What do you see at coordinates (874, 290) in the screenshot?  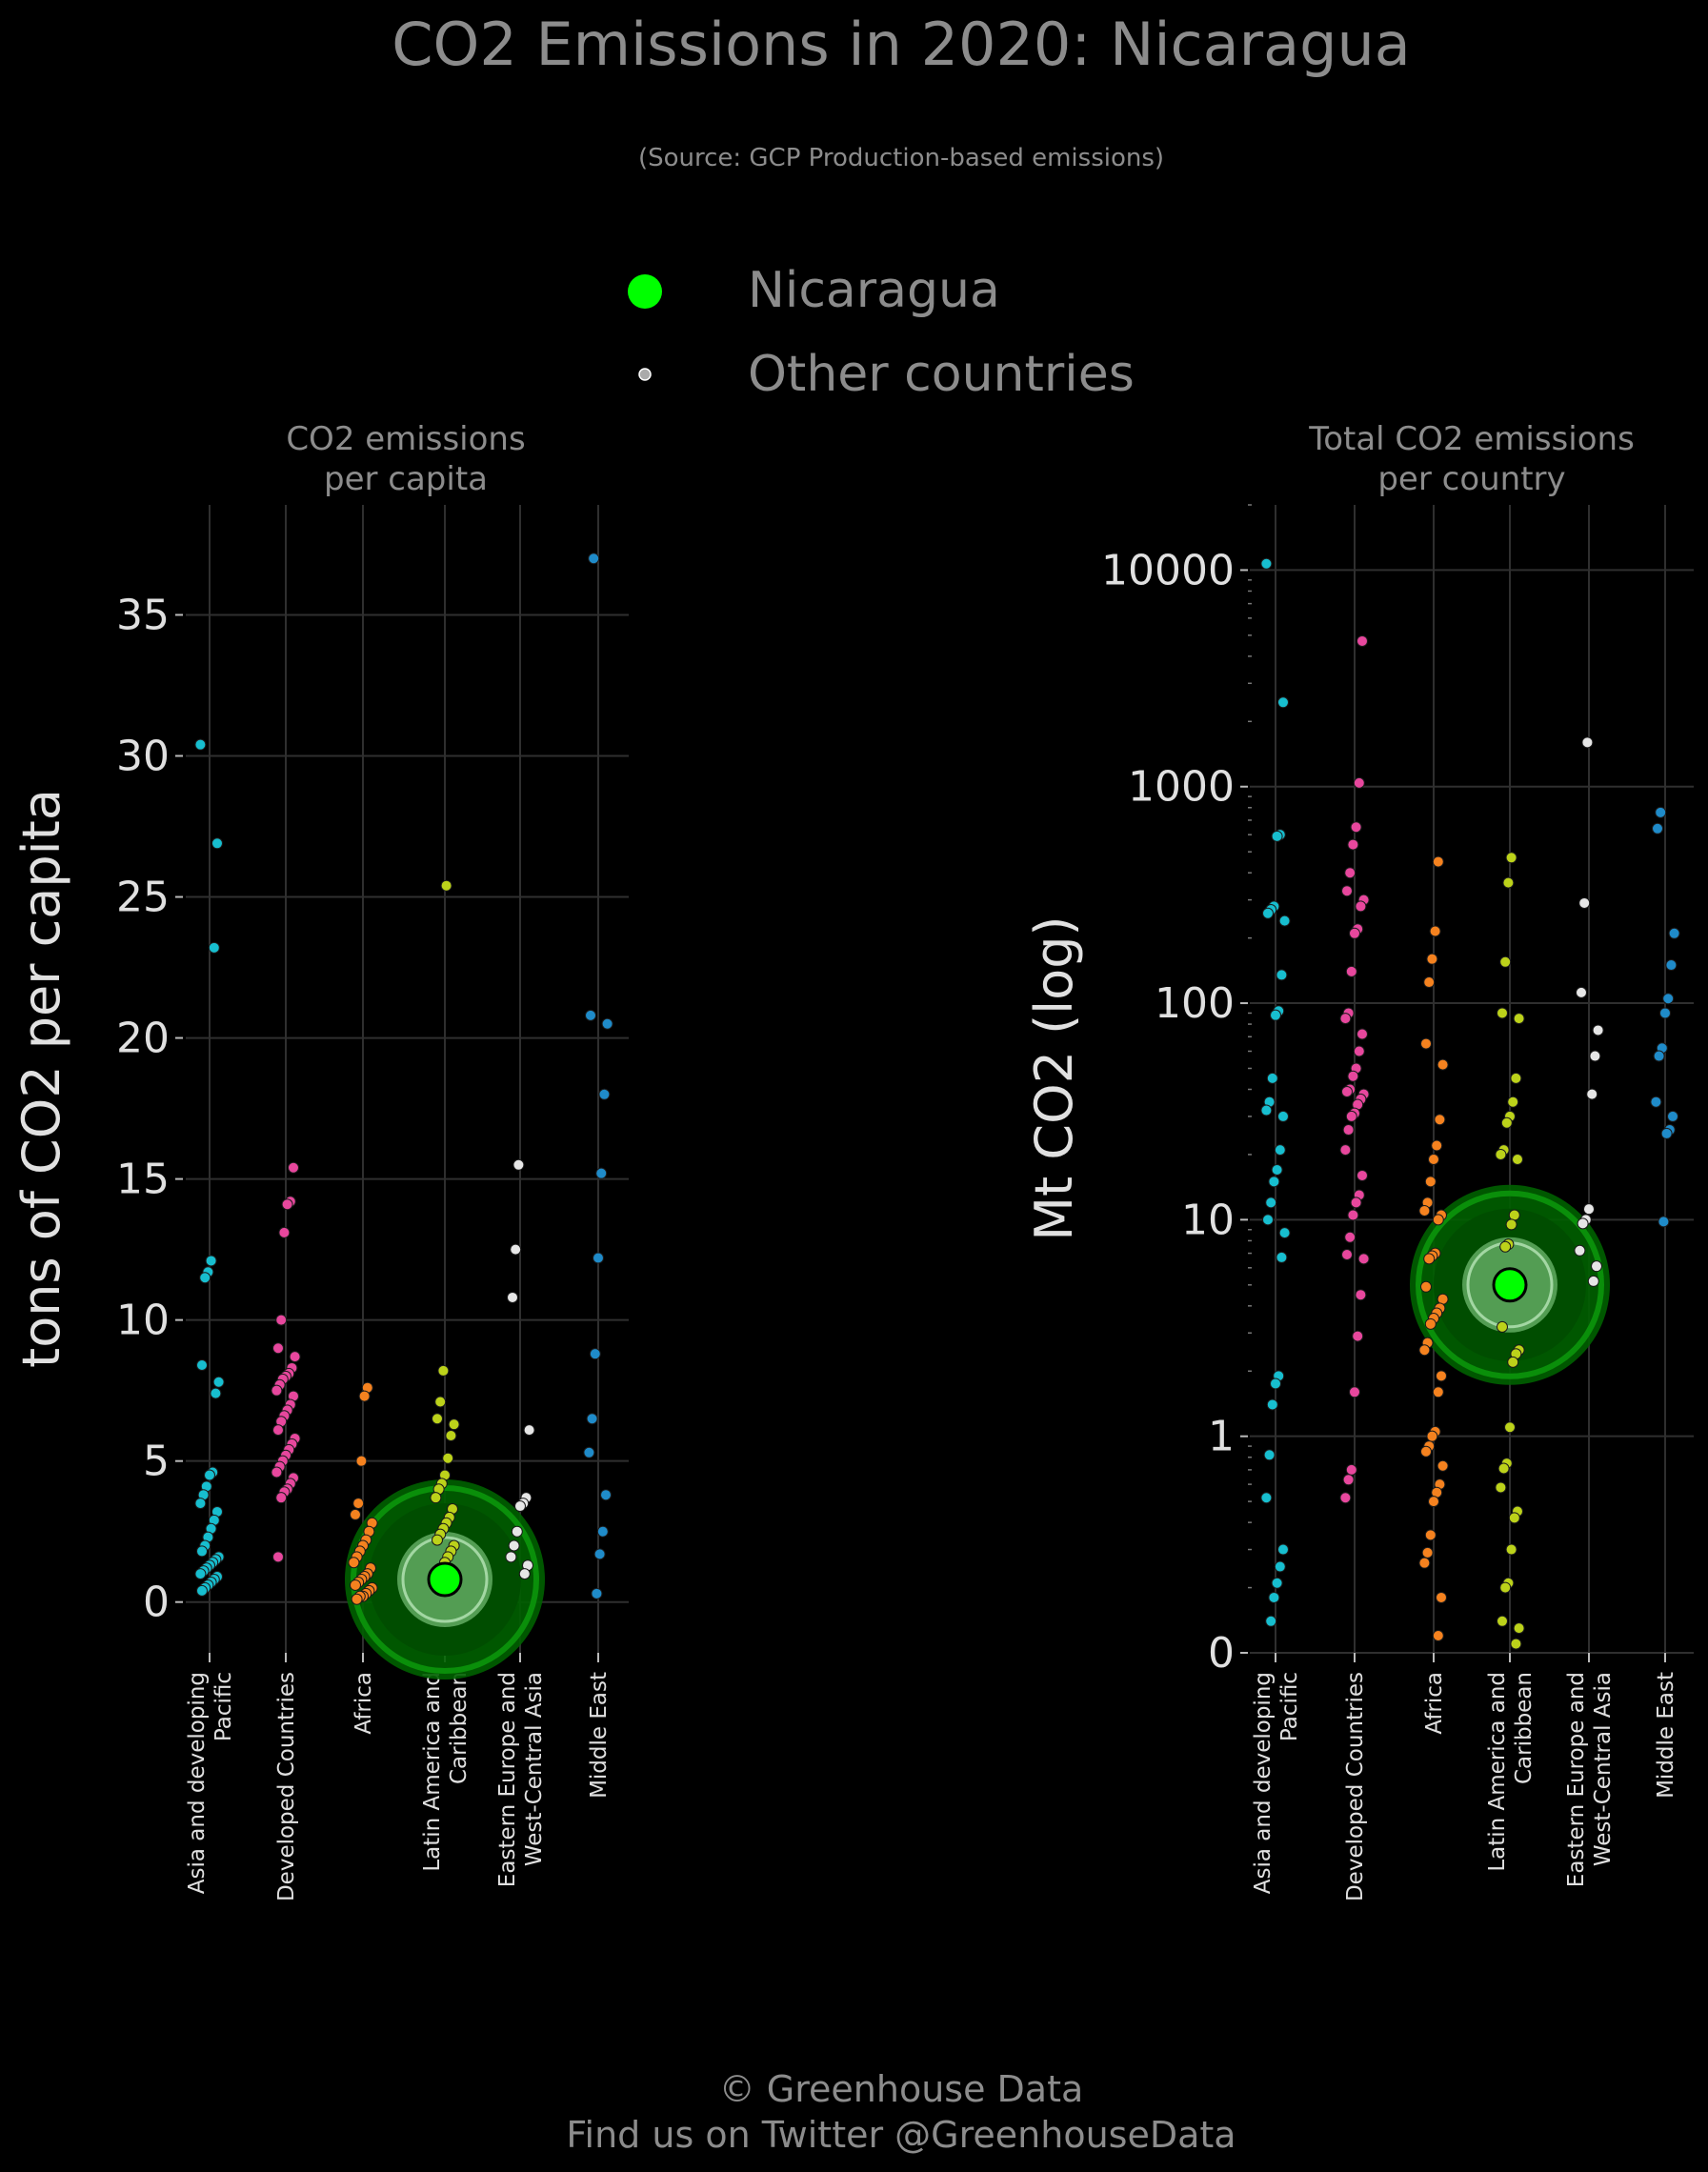 I see `legend-highlight-label: Nicaragua` at bounding box center [874, 290].